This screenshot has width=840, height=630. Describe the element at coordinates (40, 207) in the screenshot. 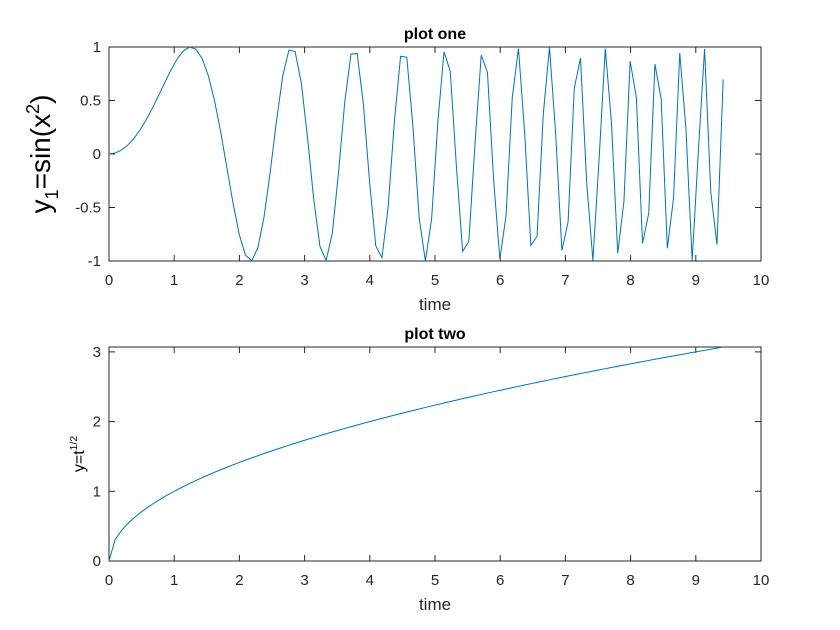

I see `plot-one-y-label-base: y` at that location.